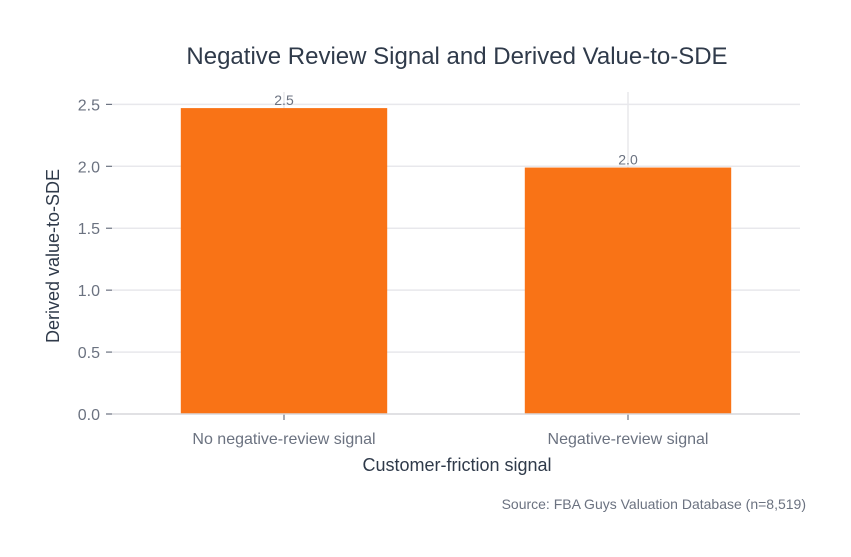  I want to click on x-tick-label: Negative-review signal, so click(628, 439).